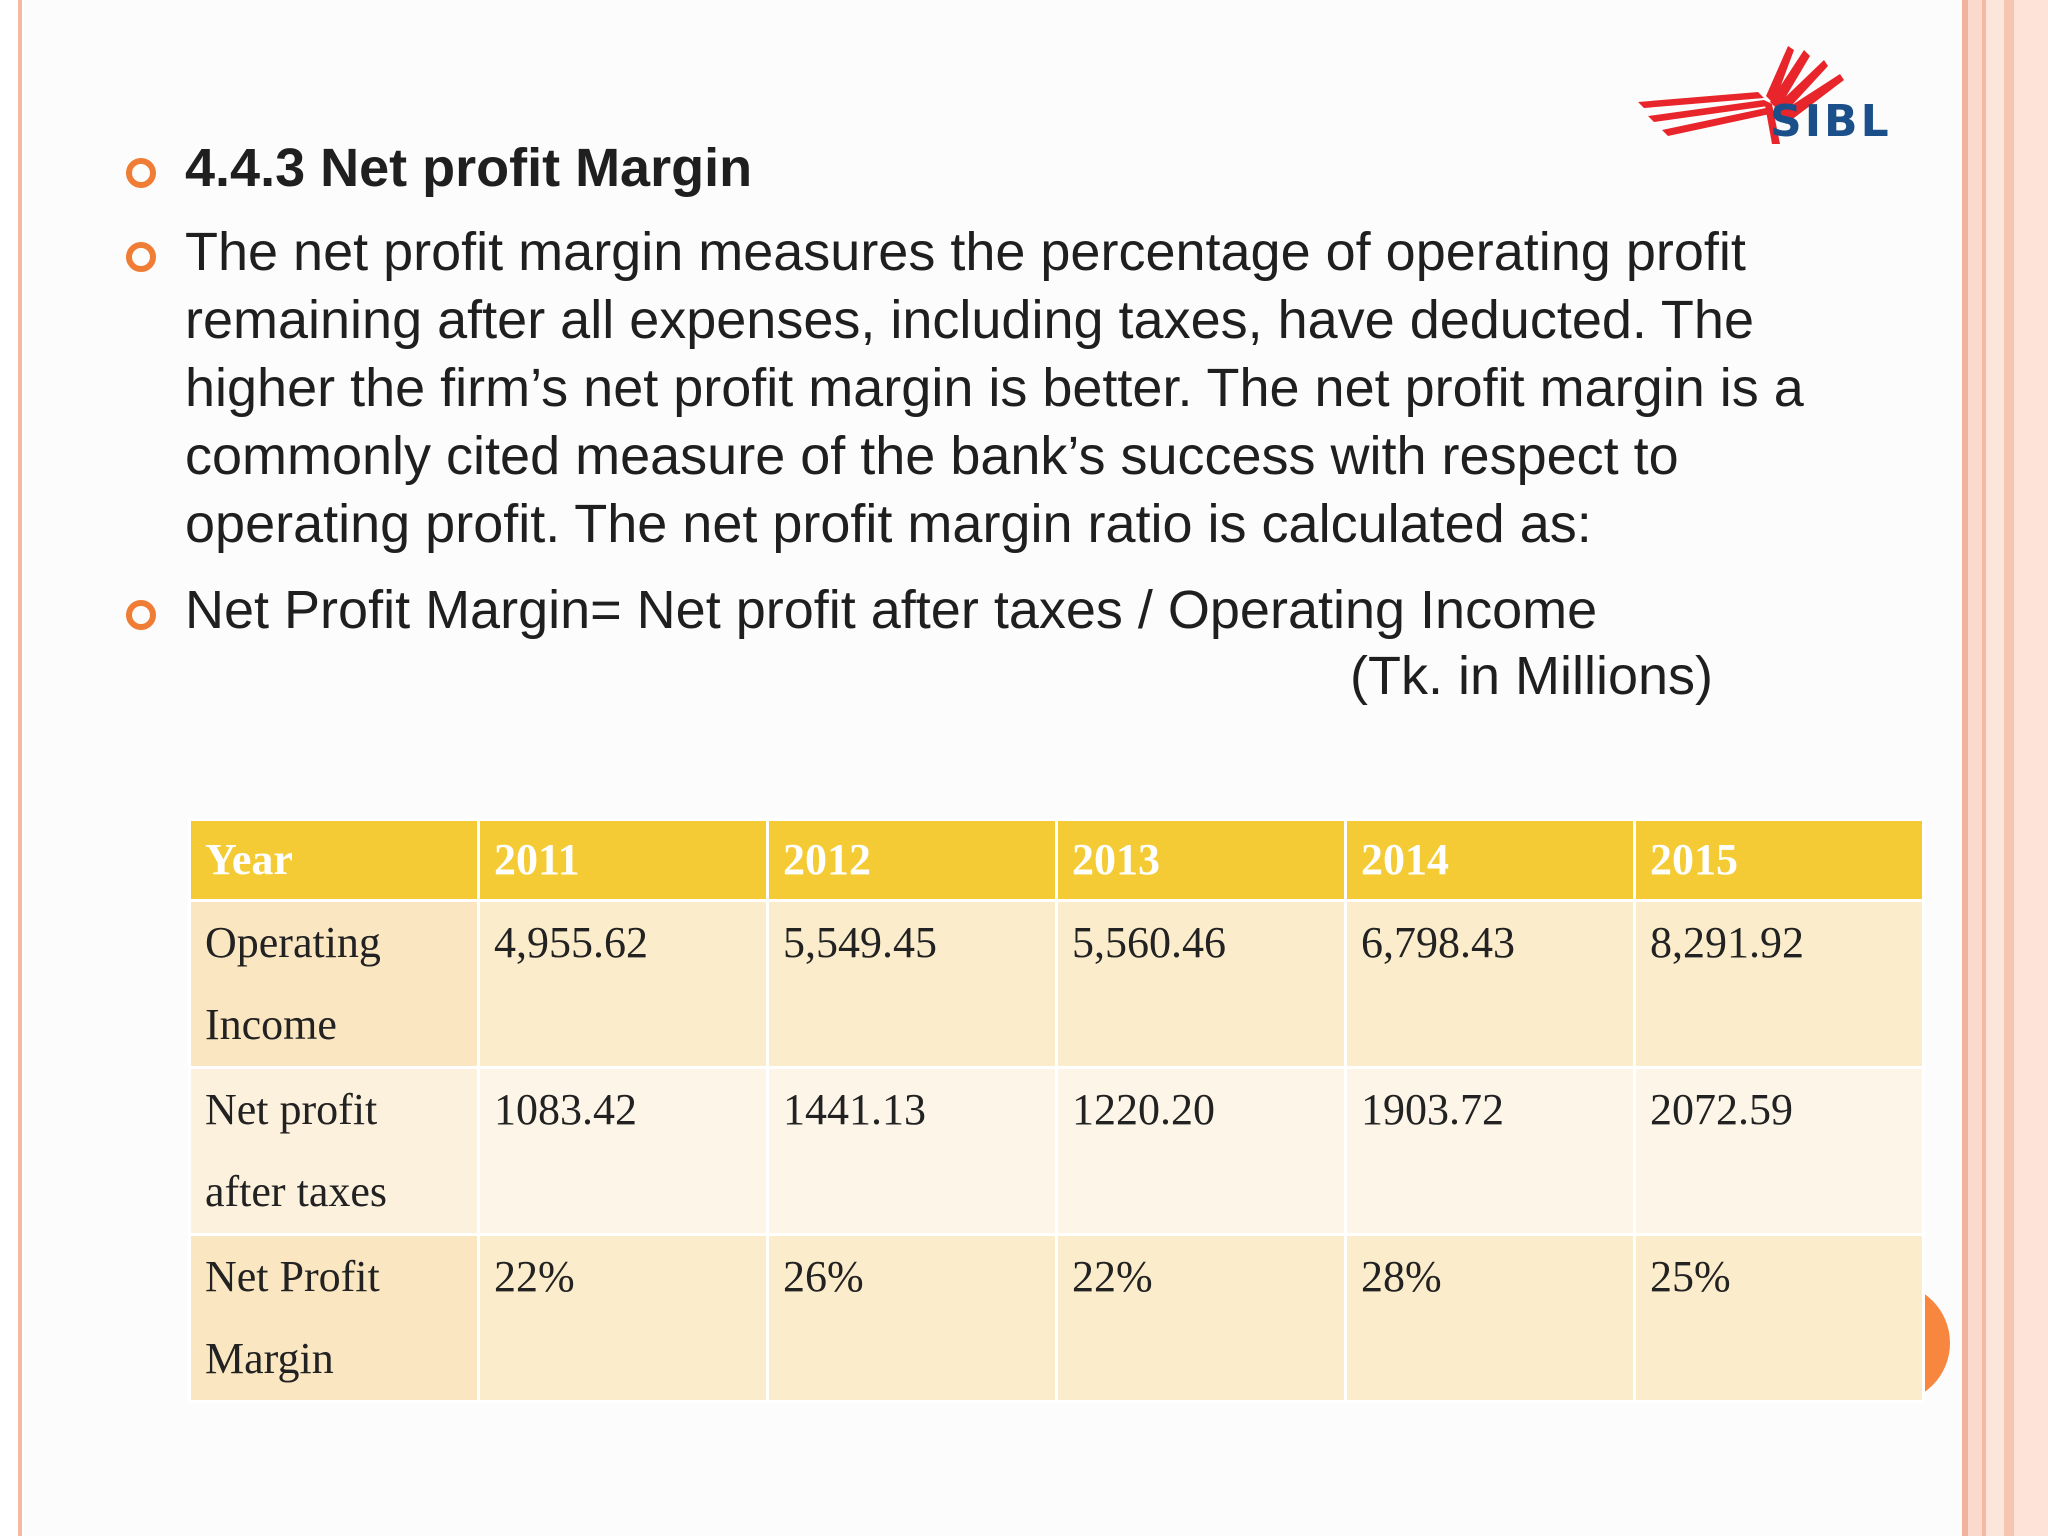  I want to click on table-cell: 6,798.43, so click(1490, 984).